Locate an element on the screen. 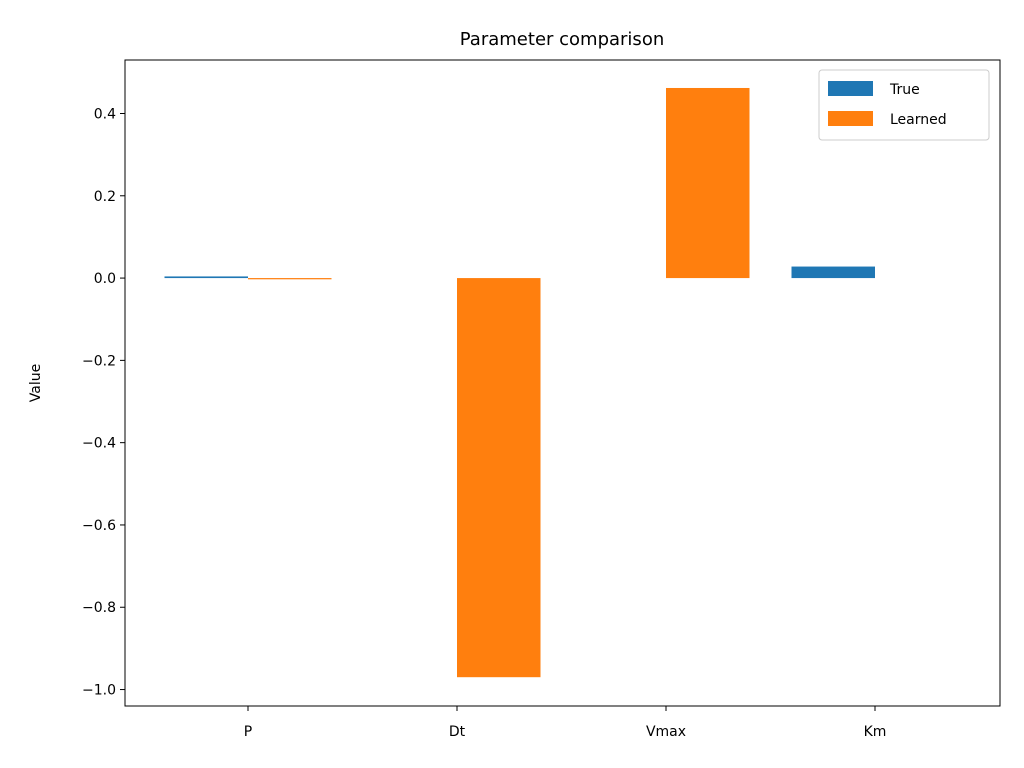 Image resolution: width=1024 pixels, height=768 pixels. x-tick-label: P is located at coordinates (248, 732).